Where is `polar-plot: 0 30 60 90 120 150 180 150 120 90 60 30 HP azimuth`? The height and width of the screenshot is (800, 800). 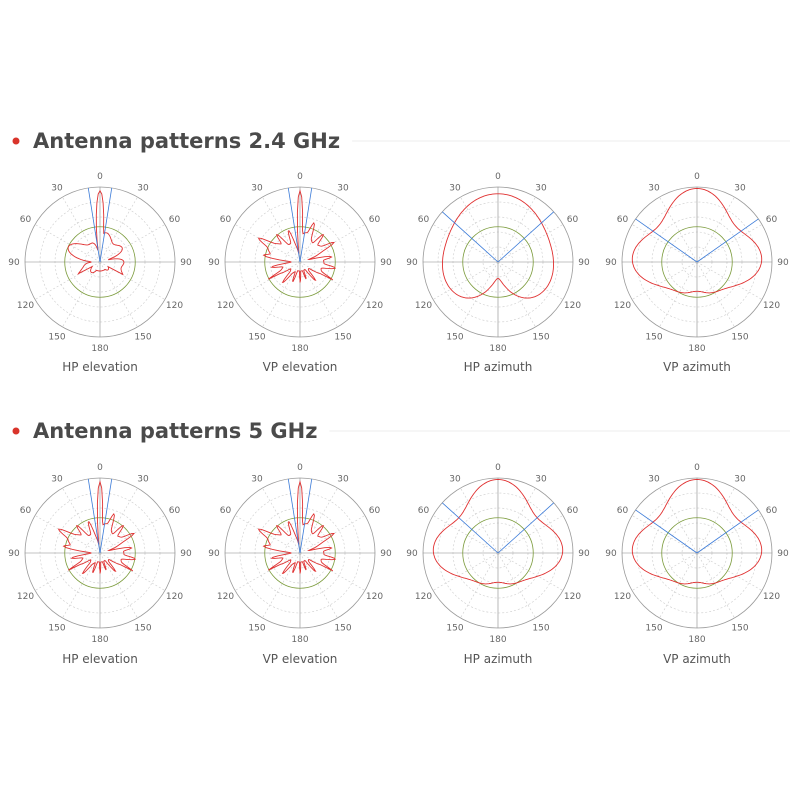
polar-plot: 0 30 60 90 120 150 180 150 120 90 60 30 HP azimuth is located at coordinates (498, 564).